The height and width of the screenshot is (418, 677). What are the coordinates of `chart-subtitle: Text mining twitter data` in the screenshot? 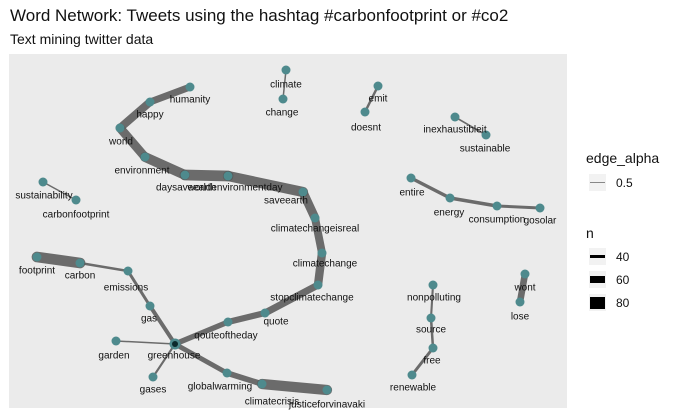 It's located at (82, 39).